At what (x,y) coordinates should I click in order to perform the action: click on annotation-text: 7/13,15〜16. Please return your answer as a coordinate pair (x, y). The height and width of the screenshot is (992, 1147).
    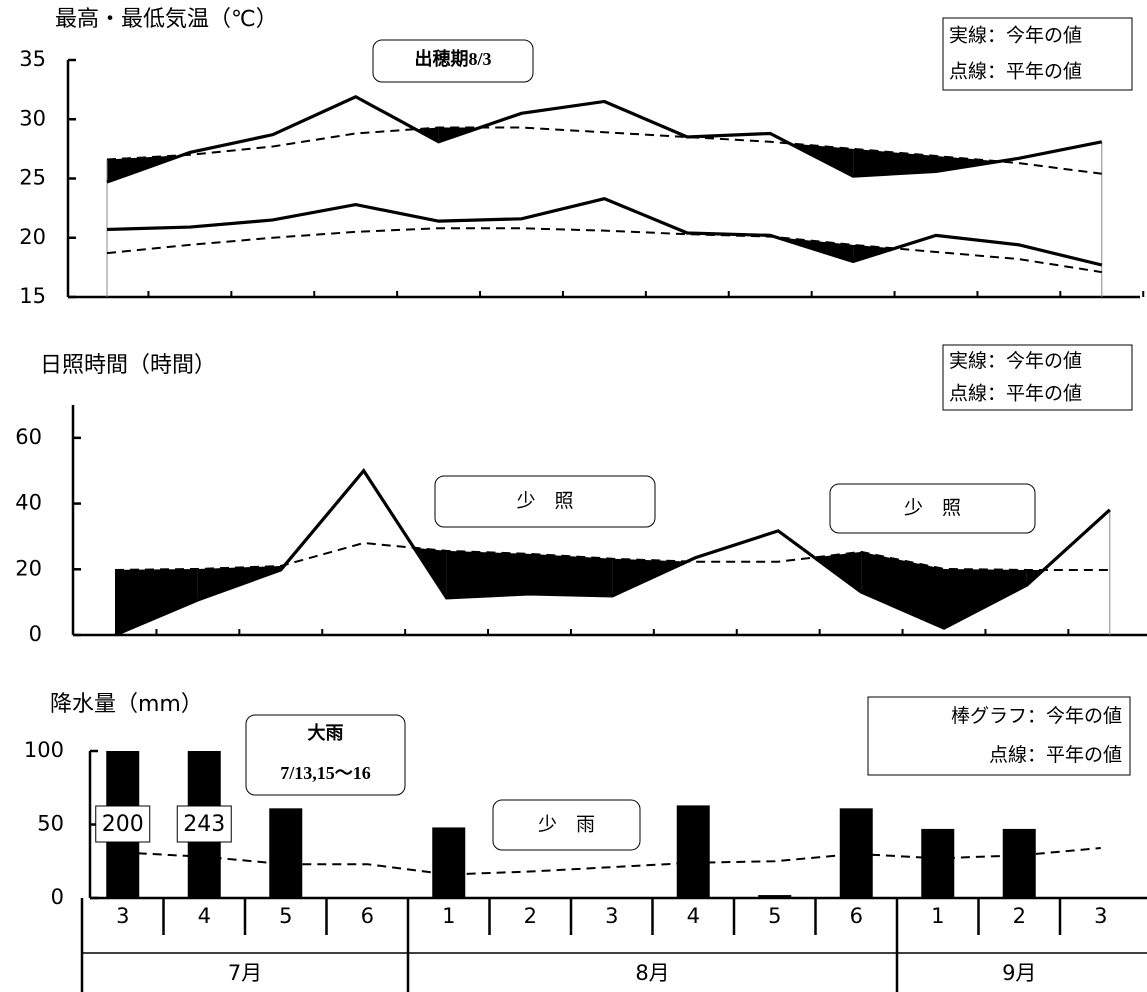
    Looking at the image, I should click on (325, 773).